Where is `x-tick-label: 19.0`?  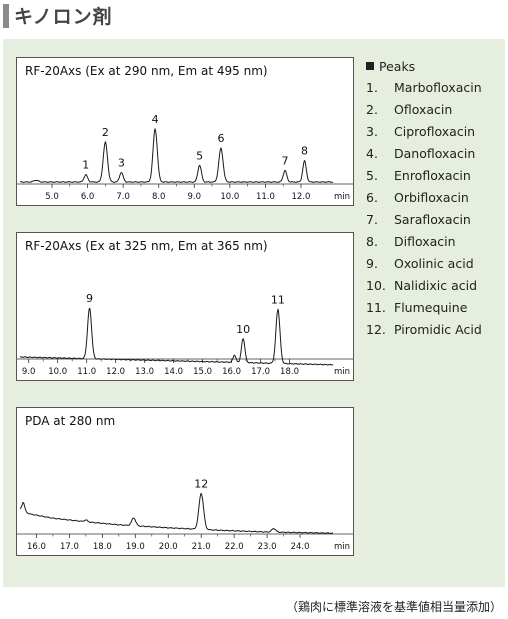 x-tick-label: 19.0 is located at coordinates (135, 547).